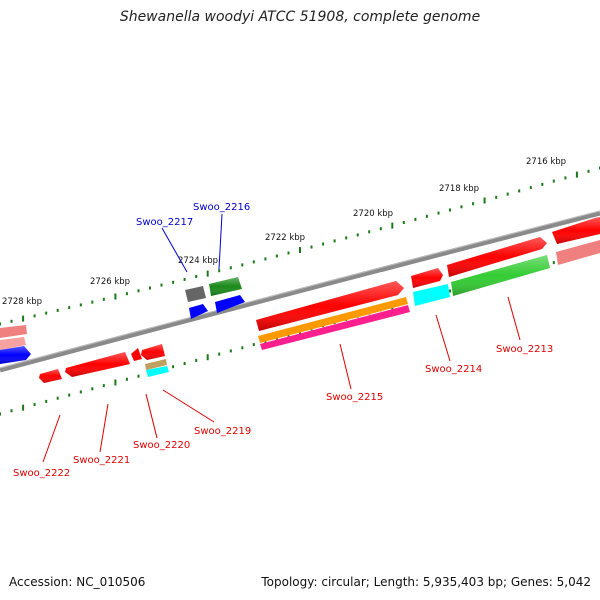 The width and height of the screenshot is (600, 600). I want to click on gene-label: Swoo_2219, so click(222, 431).